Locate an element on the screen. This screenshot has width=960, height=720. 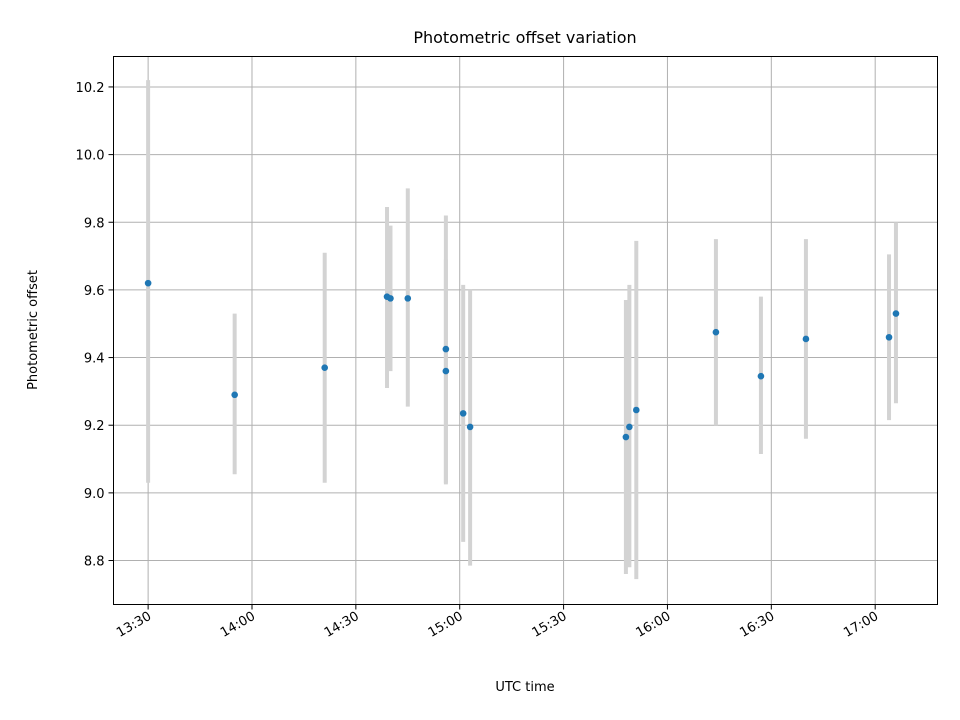
y-tick-label: 10.0 is located at coordinates (90, 156).